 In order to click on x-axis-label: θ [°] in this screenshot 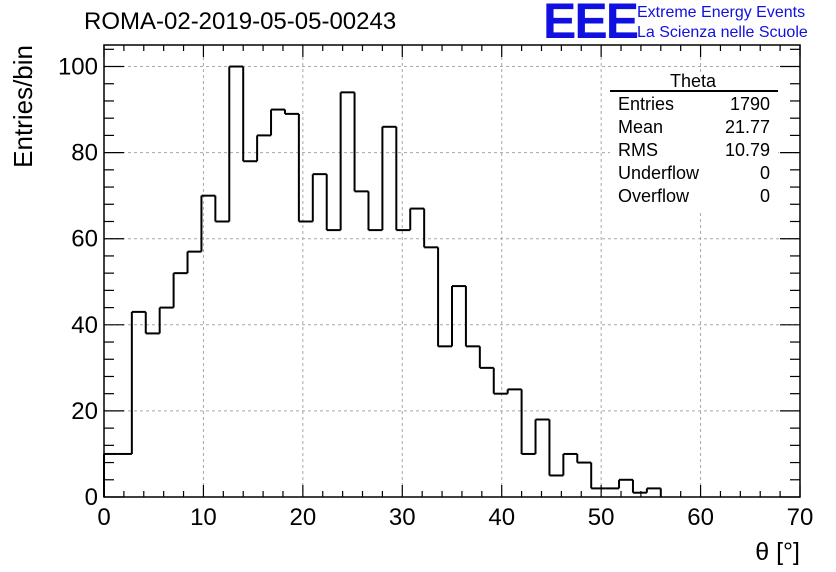, I will do `click(777, 552)`.